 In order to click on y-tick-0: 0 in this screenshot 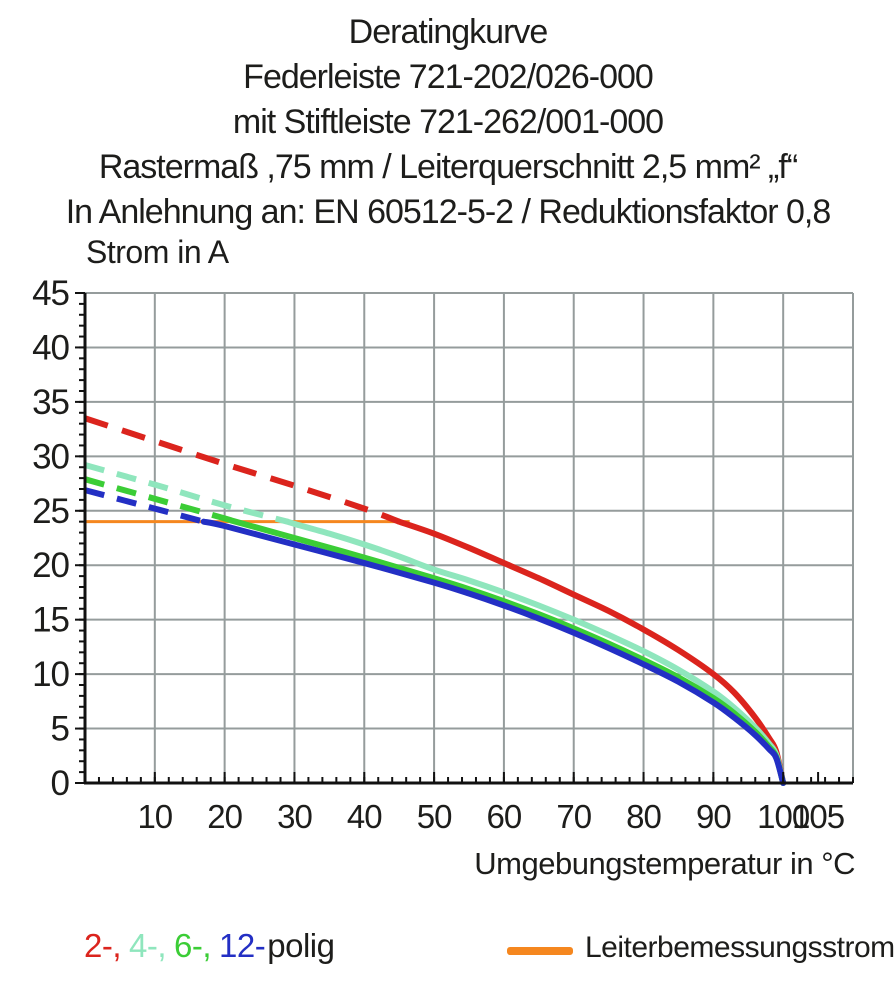, I will do `click(60, 783)`.